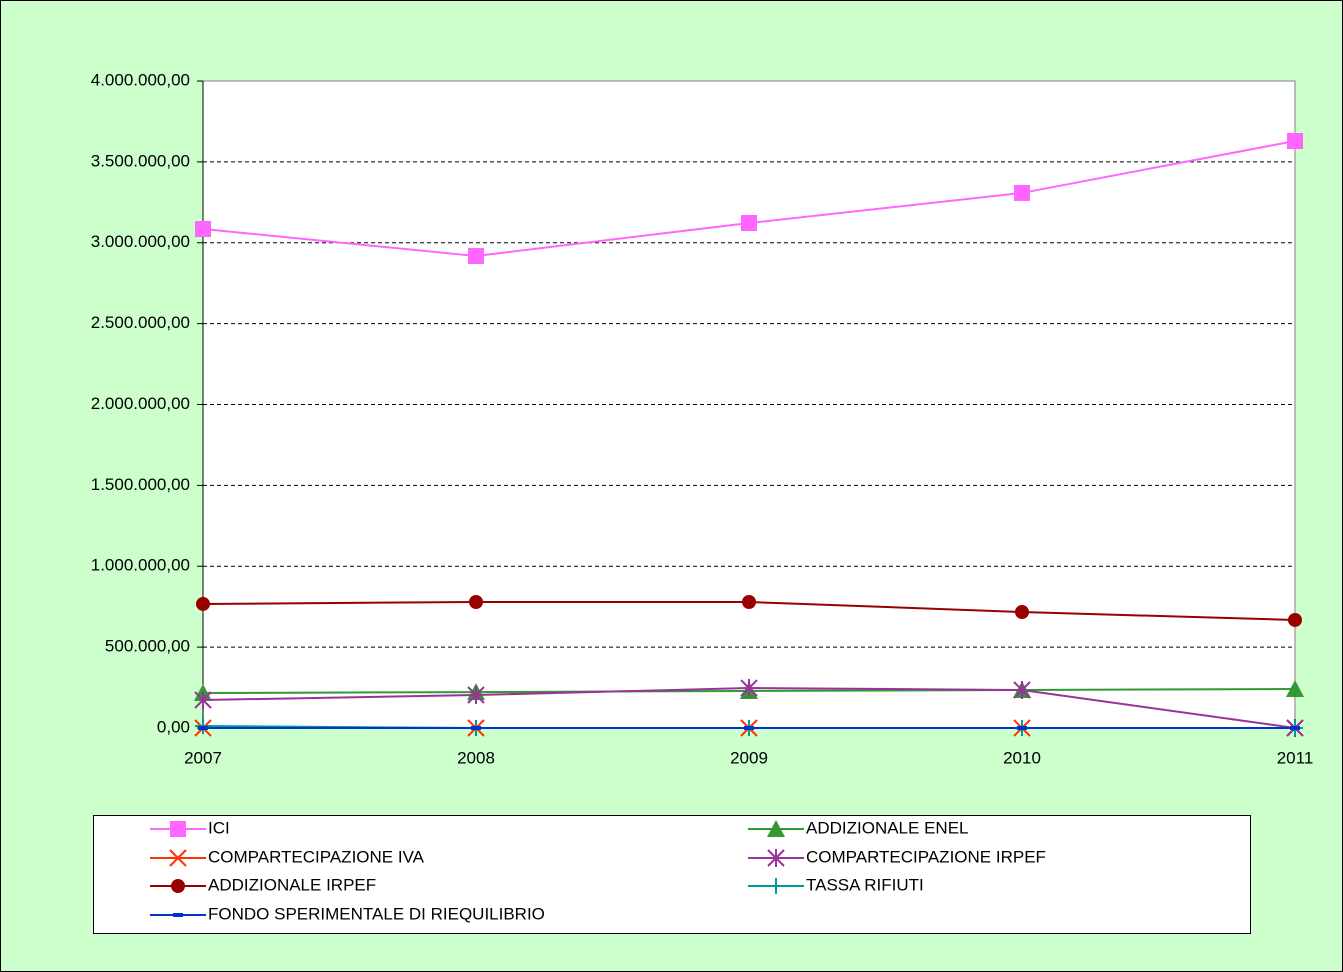  I want to click on y-tick-label: 2.000.000,00, so click(140, 403).